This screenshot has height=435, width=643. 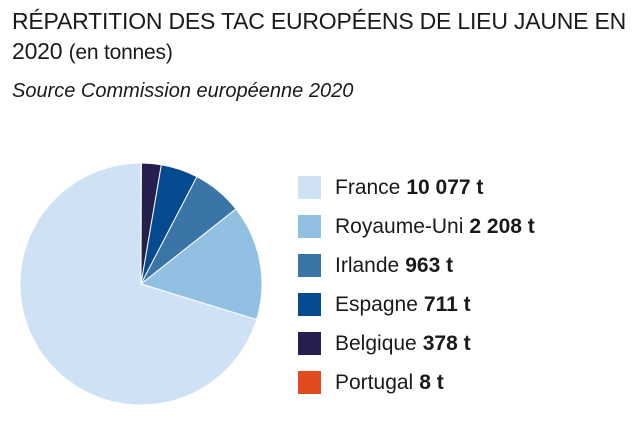 What do you see at coordinates (367, 265) in the screenshot?
I see `legend-label: Irlande` at bounding box center [367, 265].